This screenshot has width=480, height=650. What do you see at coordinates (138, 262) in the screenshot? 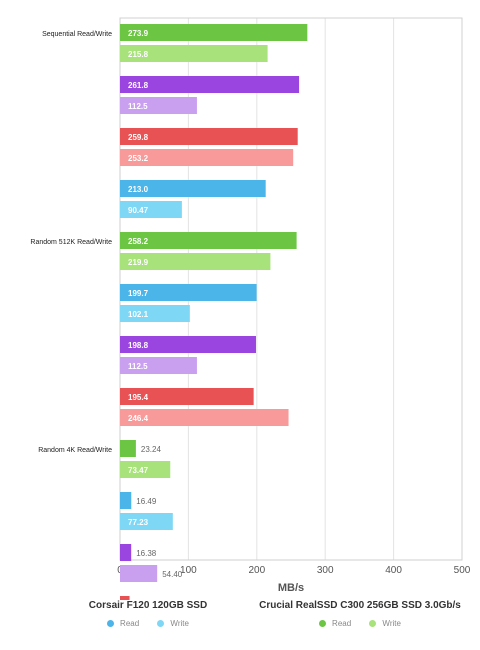
I see `data-label-write: 219.9` at bounding box center [138, 262].